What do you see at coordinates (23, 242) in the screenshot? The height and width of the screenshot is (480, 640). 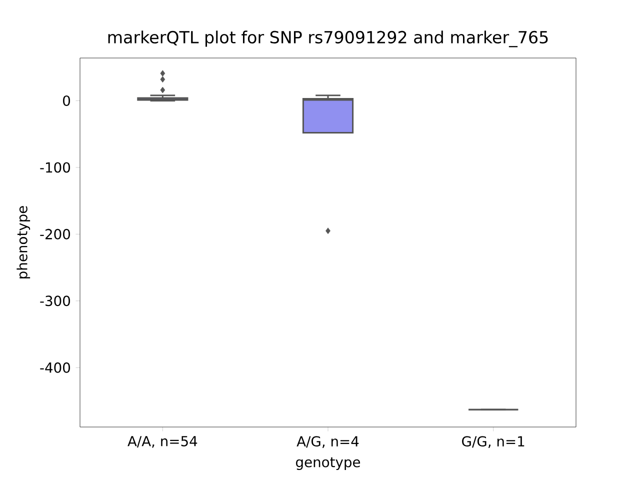 I see `y-axis-title: phenotype` at bounding box center [23, 242].